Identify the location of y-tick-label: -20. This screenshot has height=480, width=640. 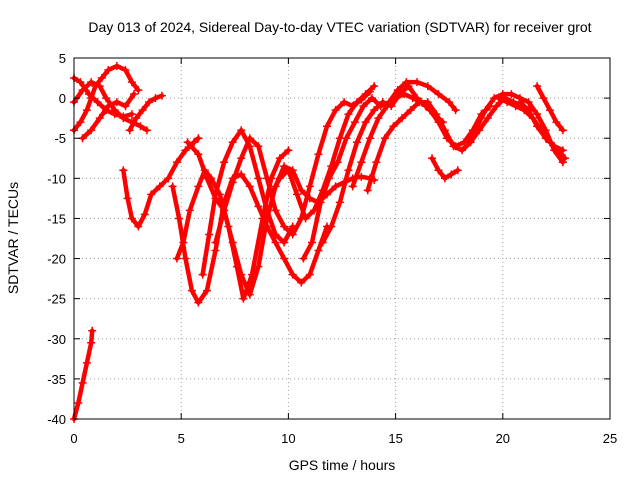
(56, 259).